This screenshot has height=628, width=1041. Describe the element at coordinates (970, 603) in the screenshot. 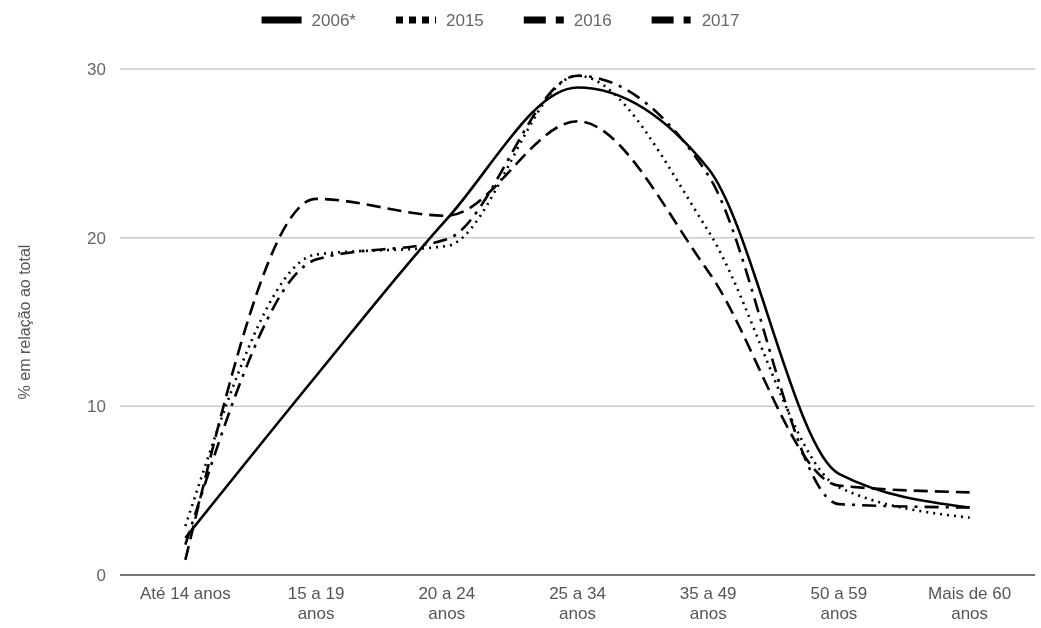

I see `x-tick-label: Mais de 60 anos` at that location.